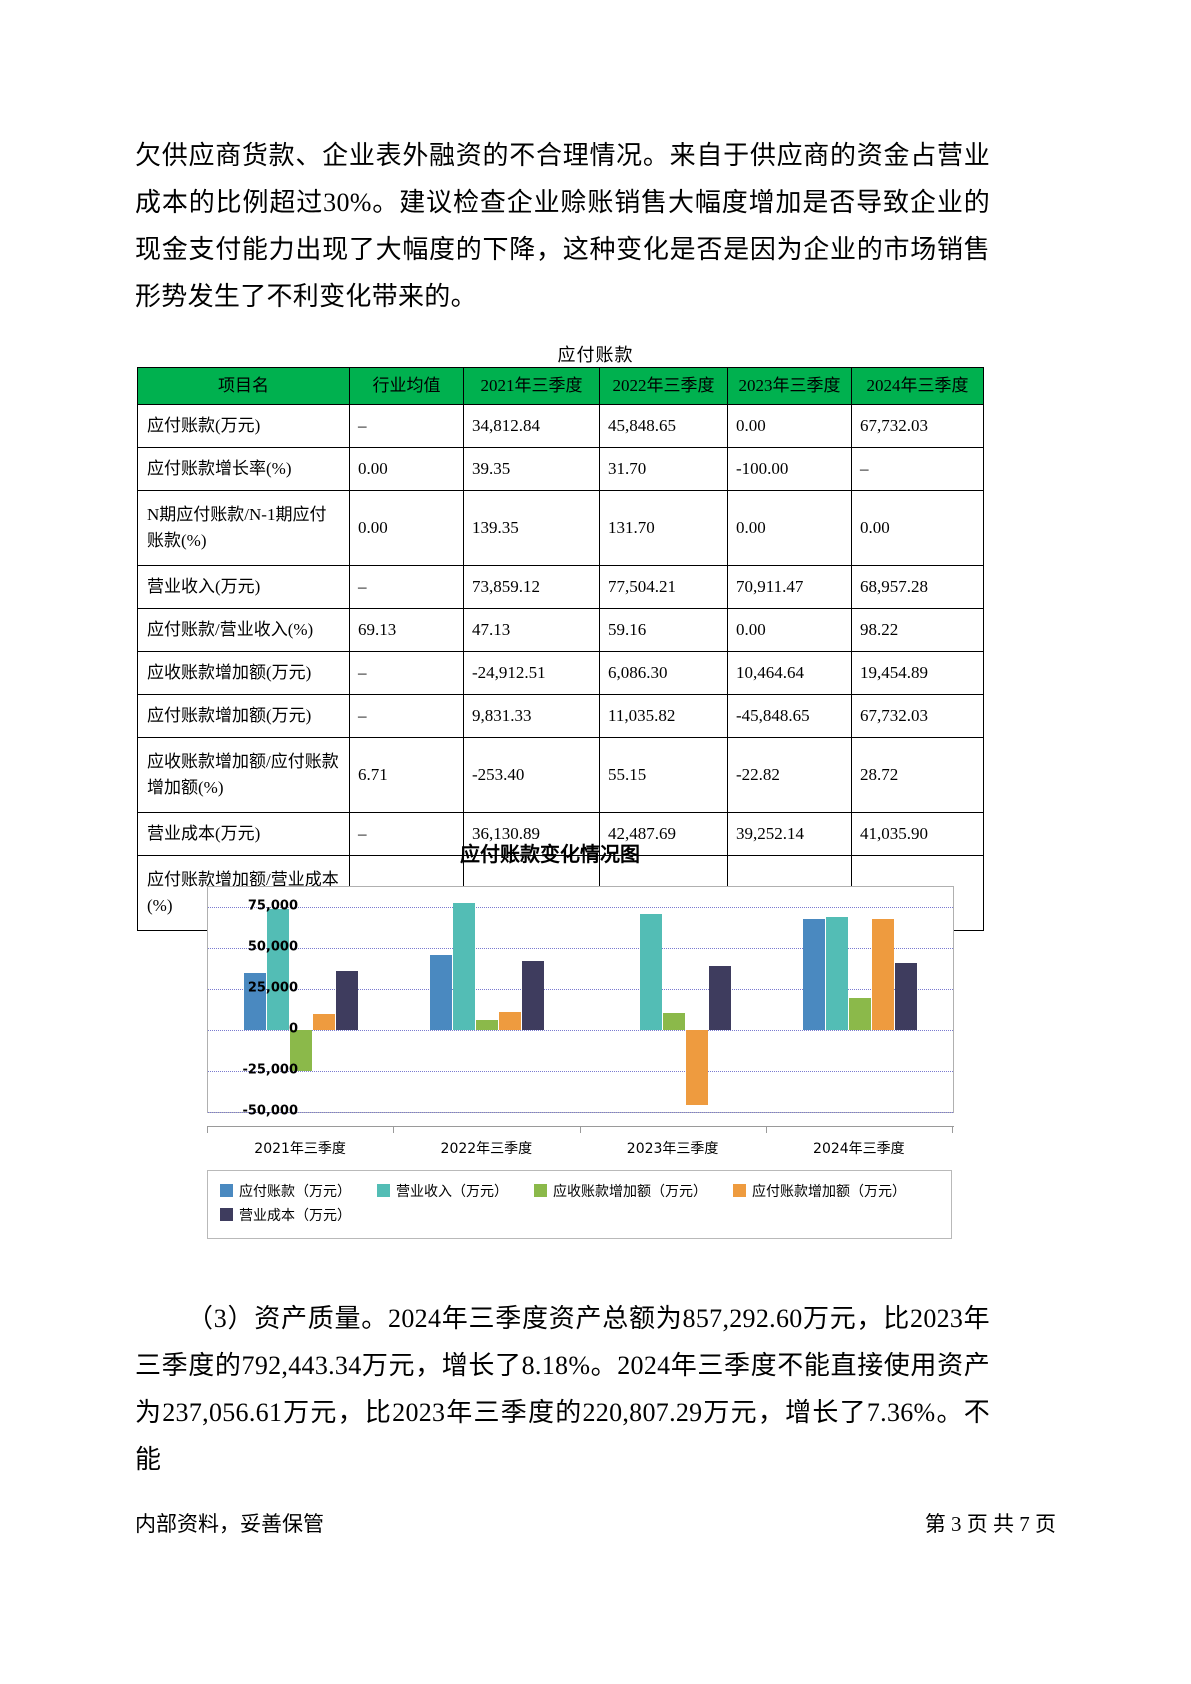 The width and height of the screenshot is (1191, 1684). What do you see at coordinates (486, 1149) in the screenshot?
I see `chart-x-axis-label: 2022年三季度` at bounding box center [486, 1149].